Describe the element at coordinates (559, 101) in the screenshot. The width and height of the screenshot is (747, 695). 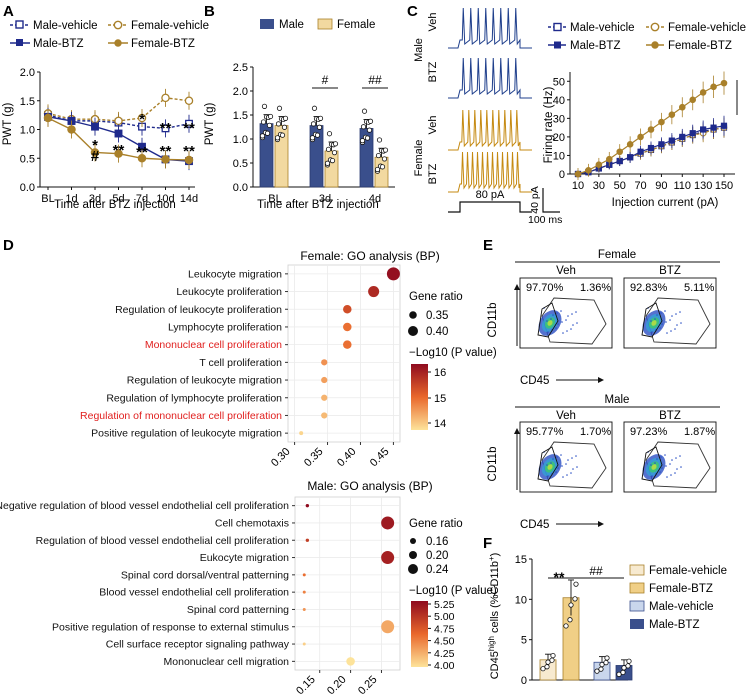
I see `c-ytick-label: 40` at that location.